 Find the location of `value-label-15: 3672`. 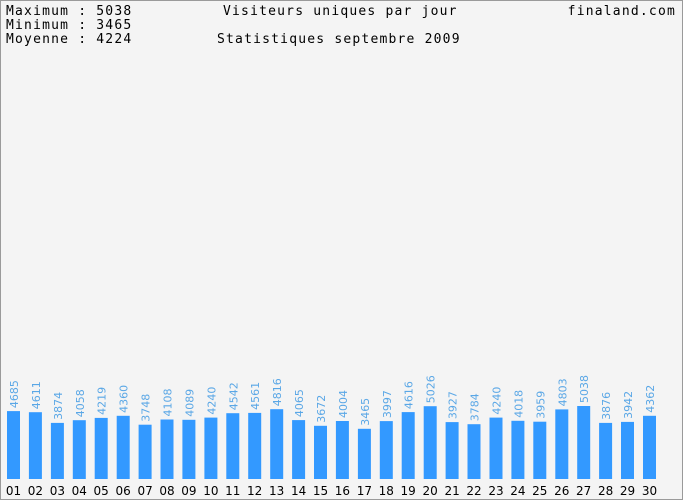

value-label-15: 3672 is located at coordinates (321, 409).